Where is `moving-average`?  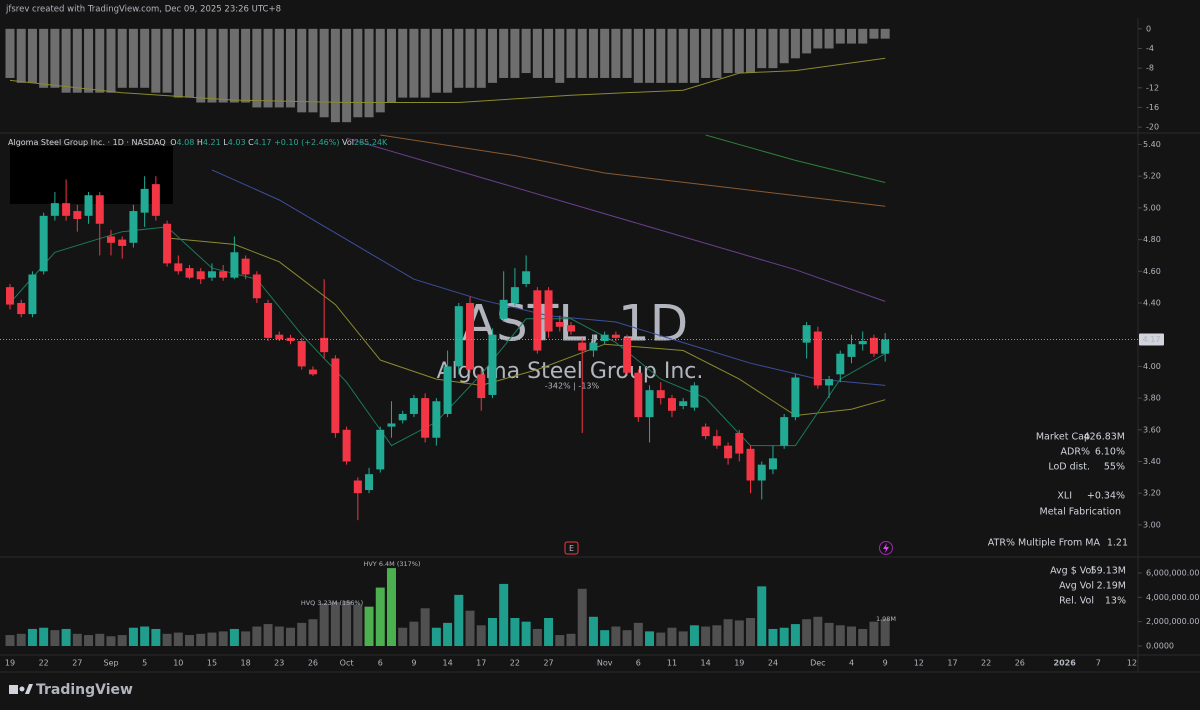 moving-average is located at coordinates (795, 158).